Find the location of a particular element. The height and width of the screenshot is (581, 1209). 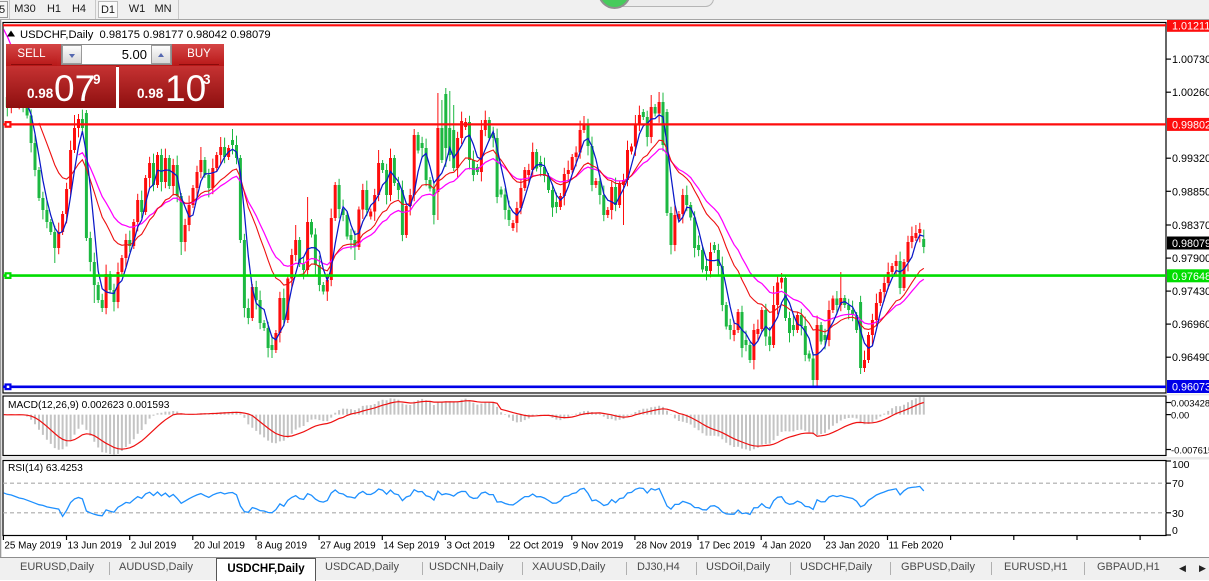

svg-text: 100 is located at coordinates (1181, 465).